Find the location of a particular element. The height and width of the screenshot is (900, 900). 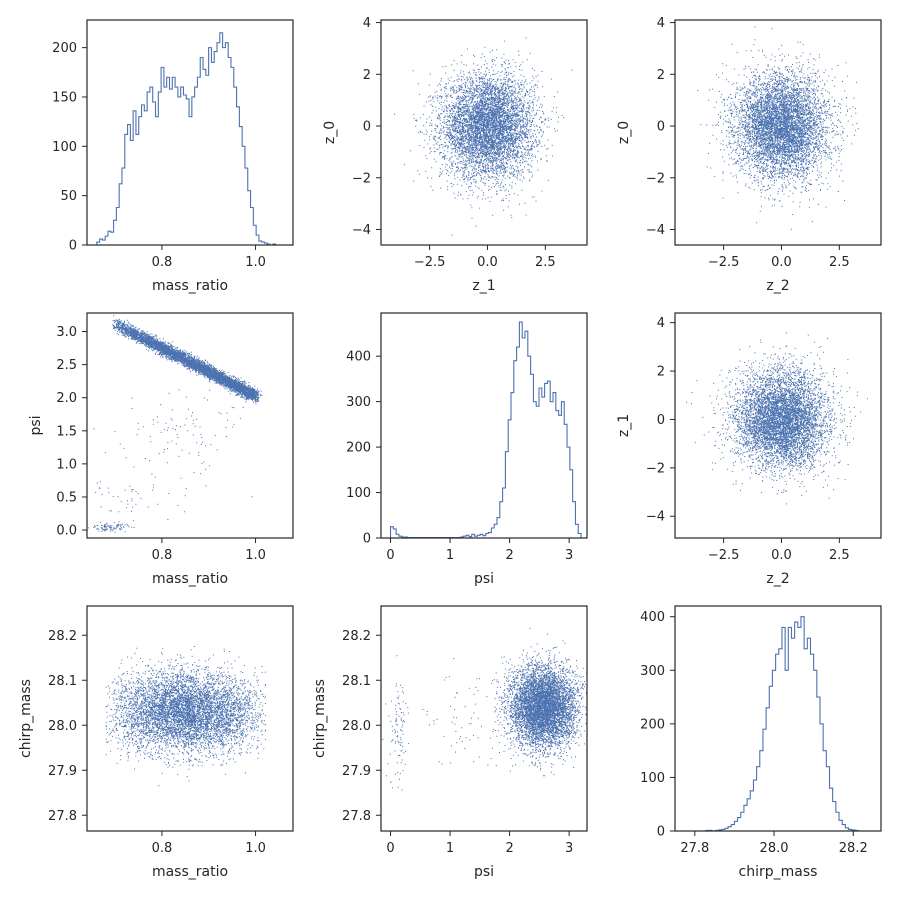

x-tick-label: 28.2 is located at coordinates (853, 848).